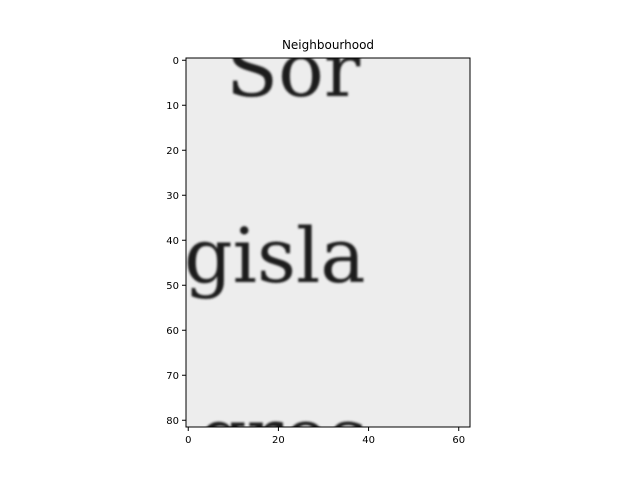 Image resolution: width=640 pixels, height=480 pixels. Describe the element at coordinates (328, 45) in the screenshot. I see `chart-title: Neighbourhood` at that location.